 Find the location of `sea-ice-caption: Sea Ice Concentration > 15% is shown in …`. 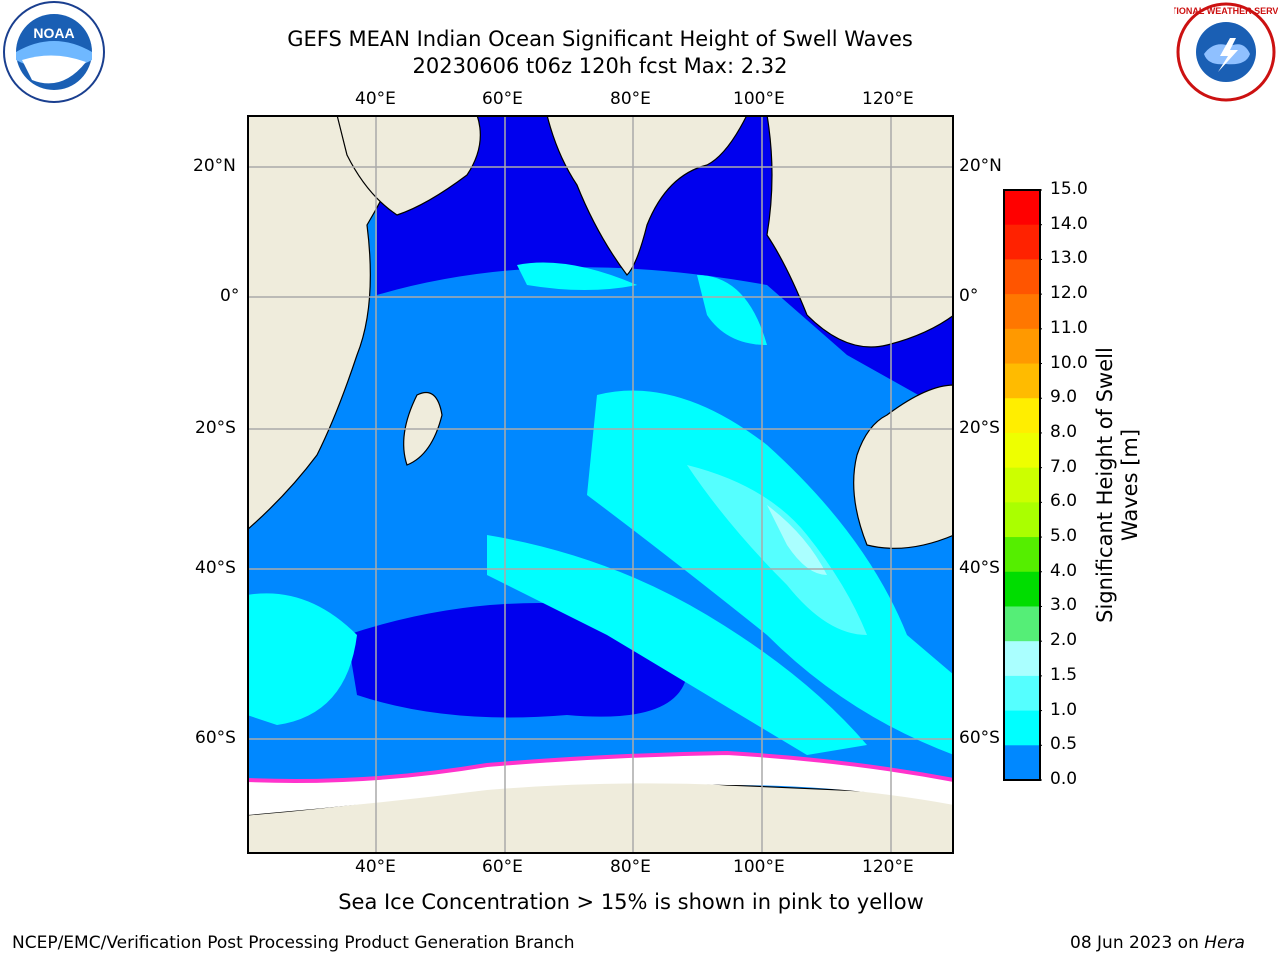

sea-ice-caption: Sea Ice Concentration > 15% is shown in … is located at coordinates (631, 902).